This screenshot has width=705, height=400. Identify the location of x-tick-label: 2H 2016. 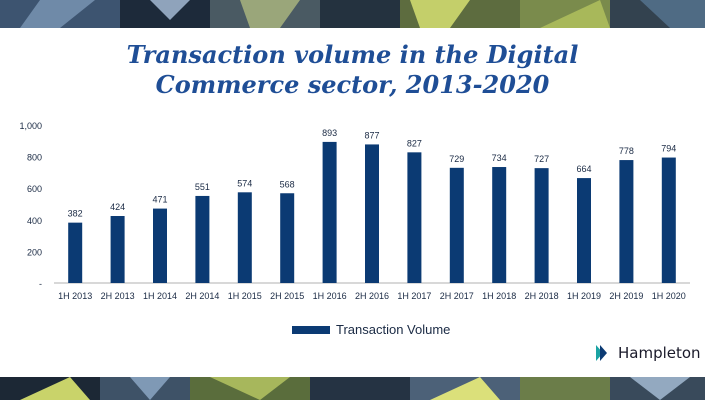
(372, 296).